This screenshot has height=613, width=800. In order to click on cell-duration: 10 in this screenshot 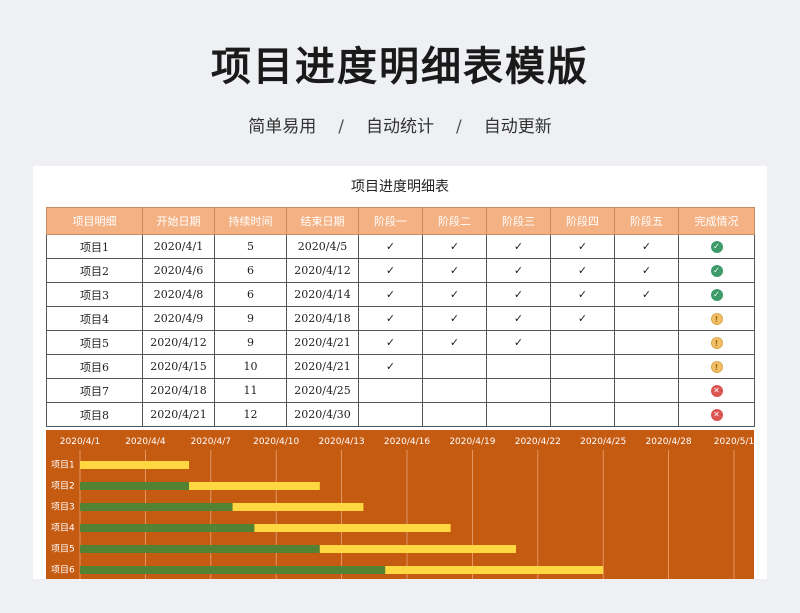, I will do `click(250, 366)`.